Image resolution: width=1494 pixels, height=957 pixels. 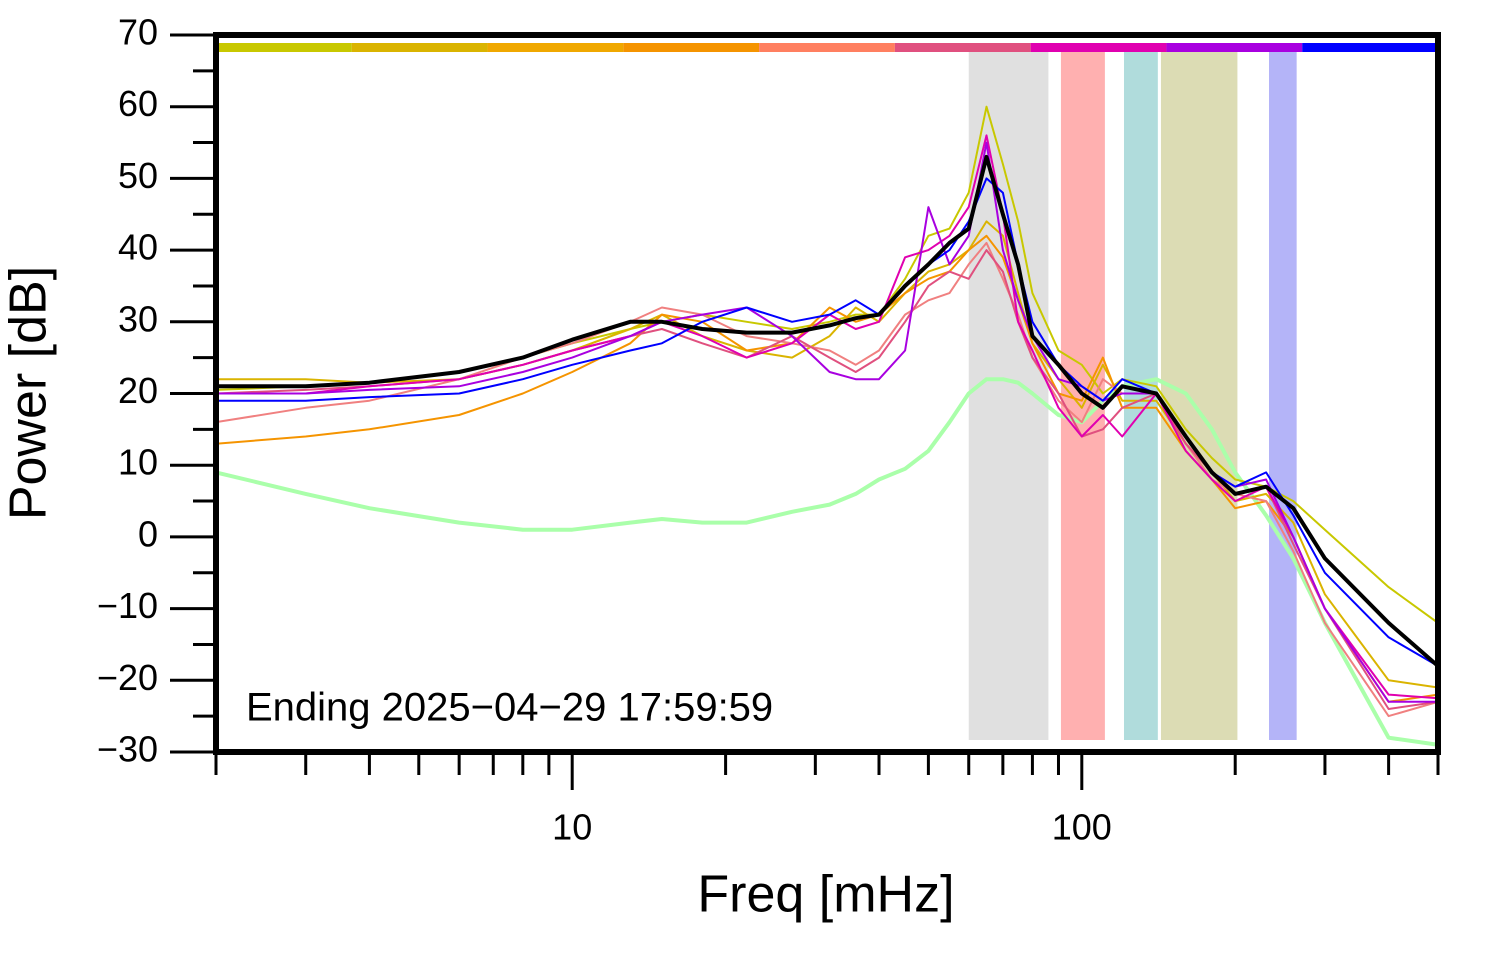 What do you see at coordinates (29, 393) in the screenshot?
I see `y-axis-title: Power [dB]` at bounding box center [29, 393].